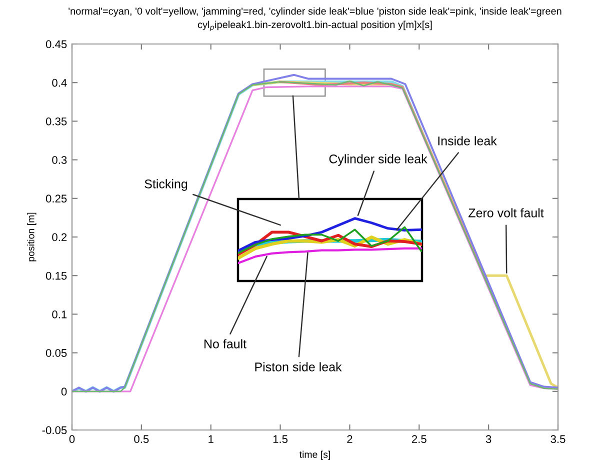 This screenshot has height=474, width=593. What do you see at coordinates (31, 237) in the screenshot?
I see `y-axis-title: position [m]` at bounding box center [31, 237].